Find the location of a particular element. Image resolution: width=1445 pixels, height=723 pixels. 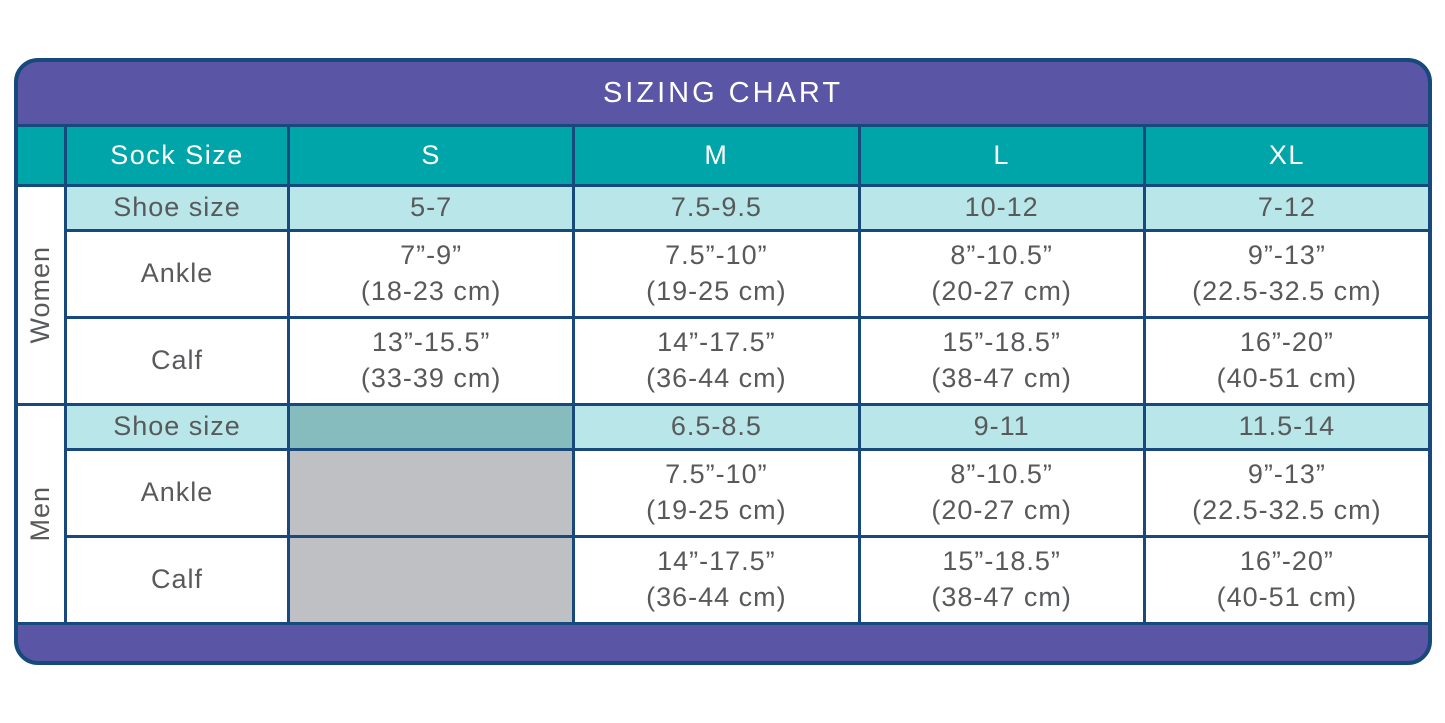

row-label-women-calf: Calf is located at coordinates (177, 361).